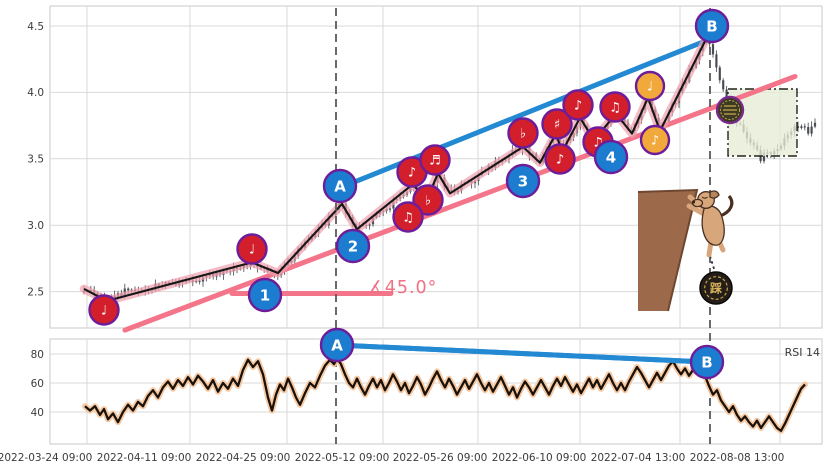 Image resolution: width=839 pixels, height=471 pixels. I want to click on note-marker-♬: ♬, so click(435, 160).